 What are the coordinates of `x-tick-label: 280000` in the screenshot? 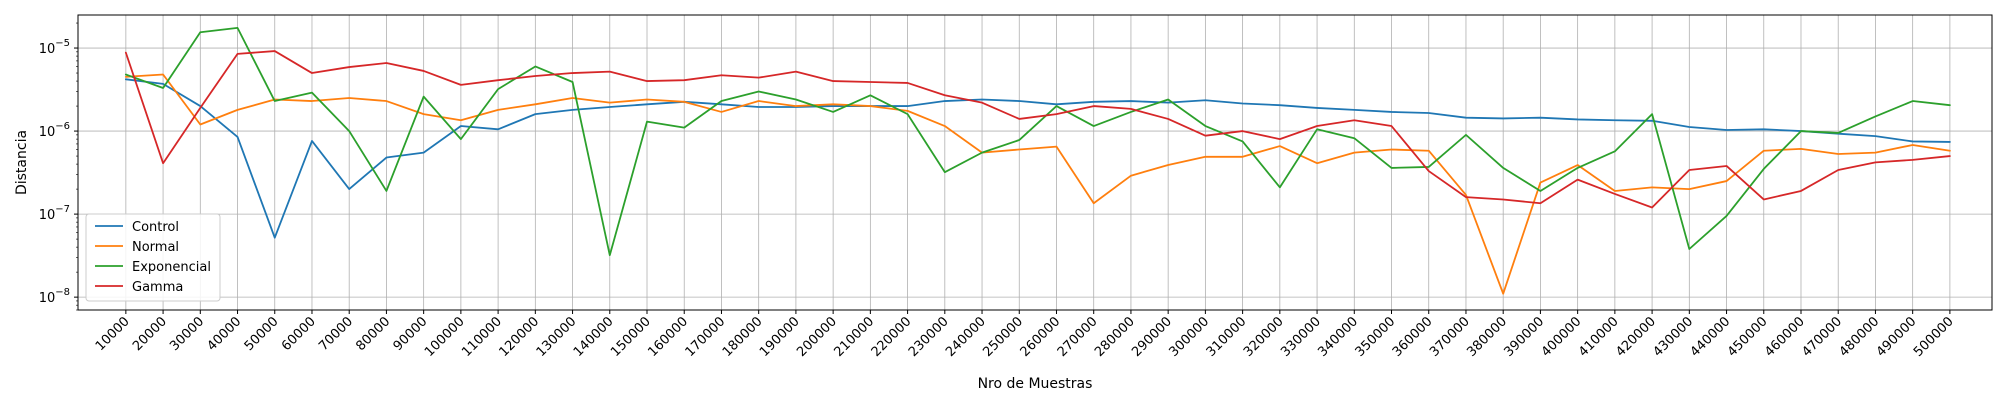 It's located at (1115, 337).